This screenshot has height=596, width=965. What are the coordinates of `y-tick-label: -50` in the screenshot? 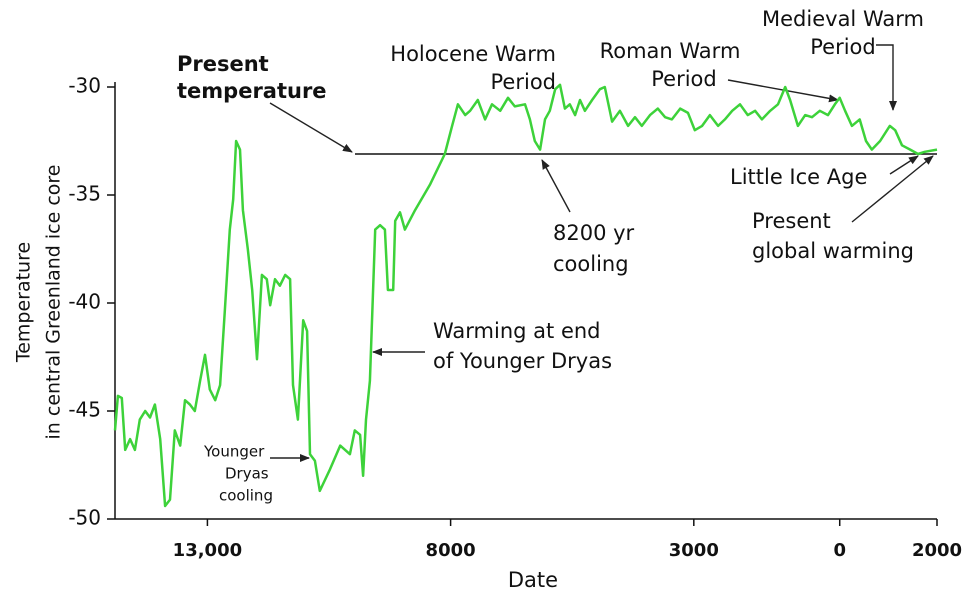 It's located at (84, 518).